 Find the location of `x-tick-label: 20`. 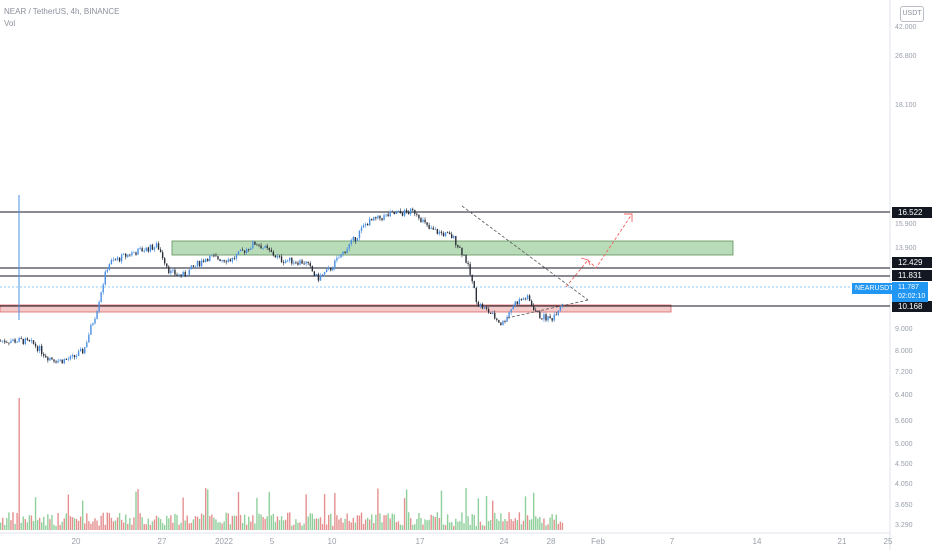

x-tick-label: 20 is located at coordinates (76, 541).